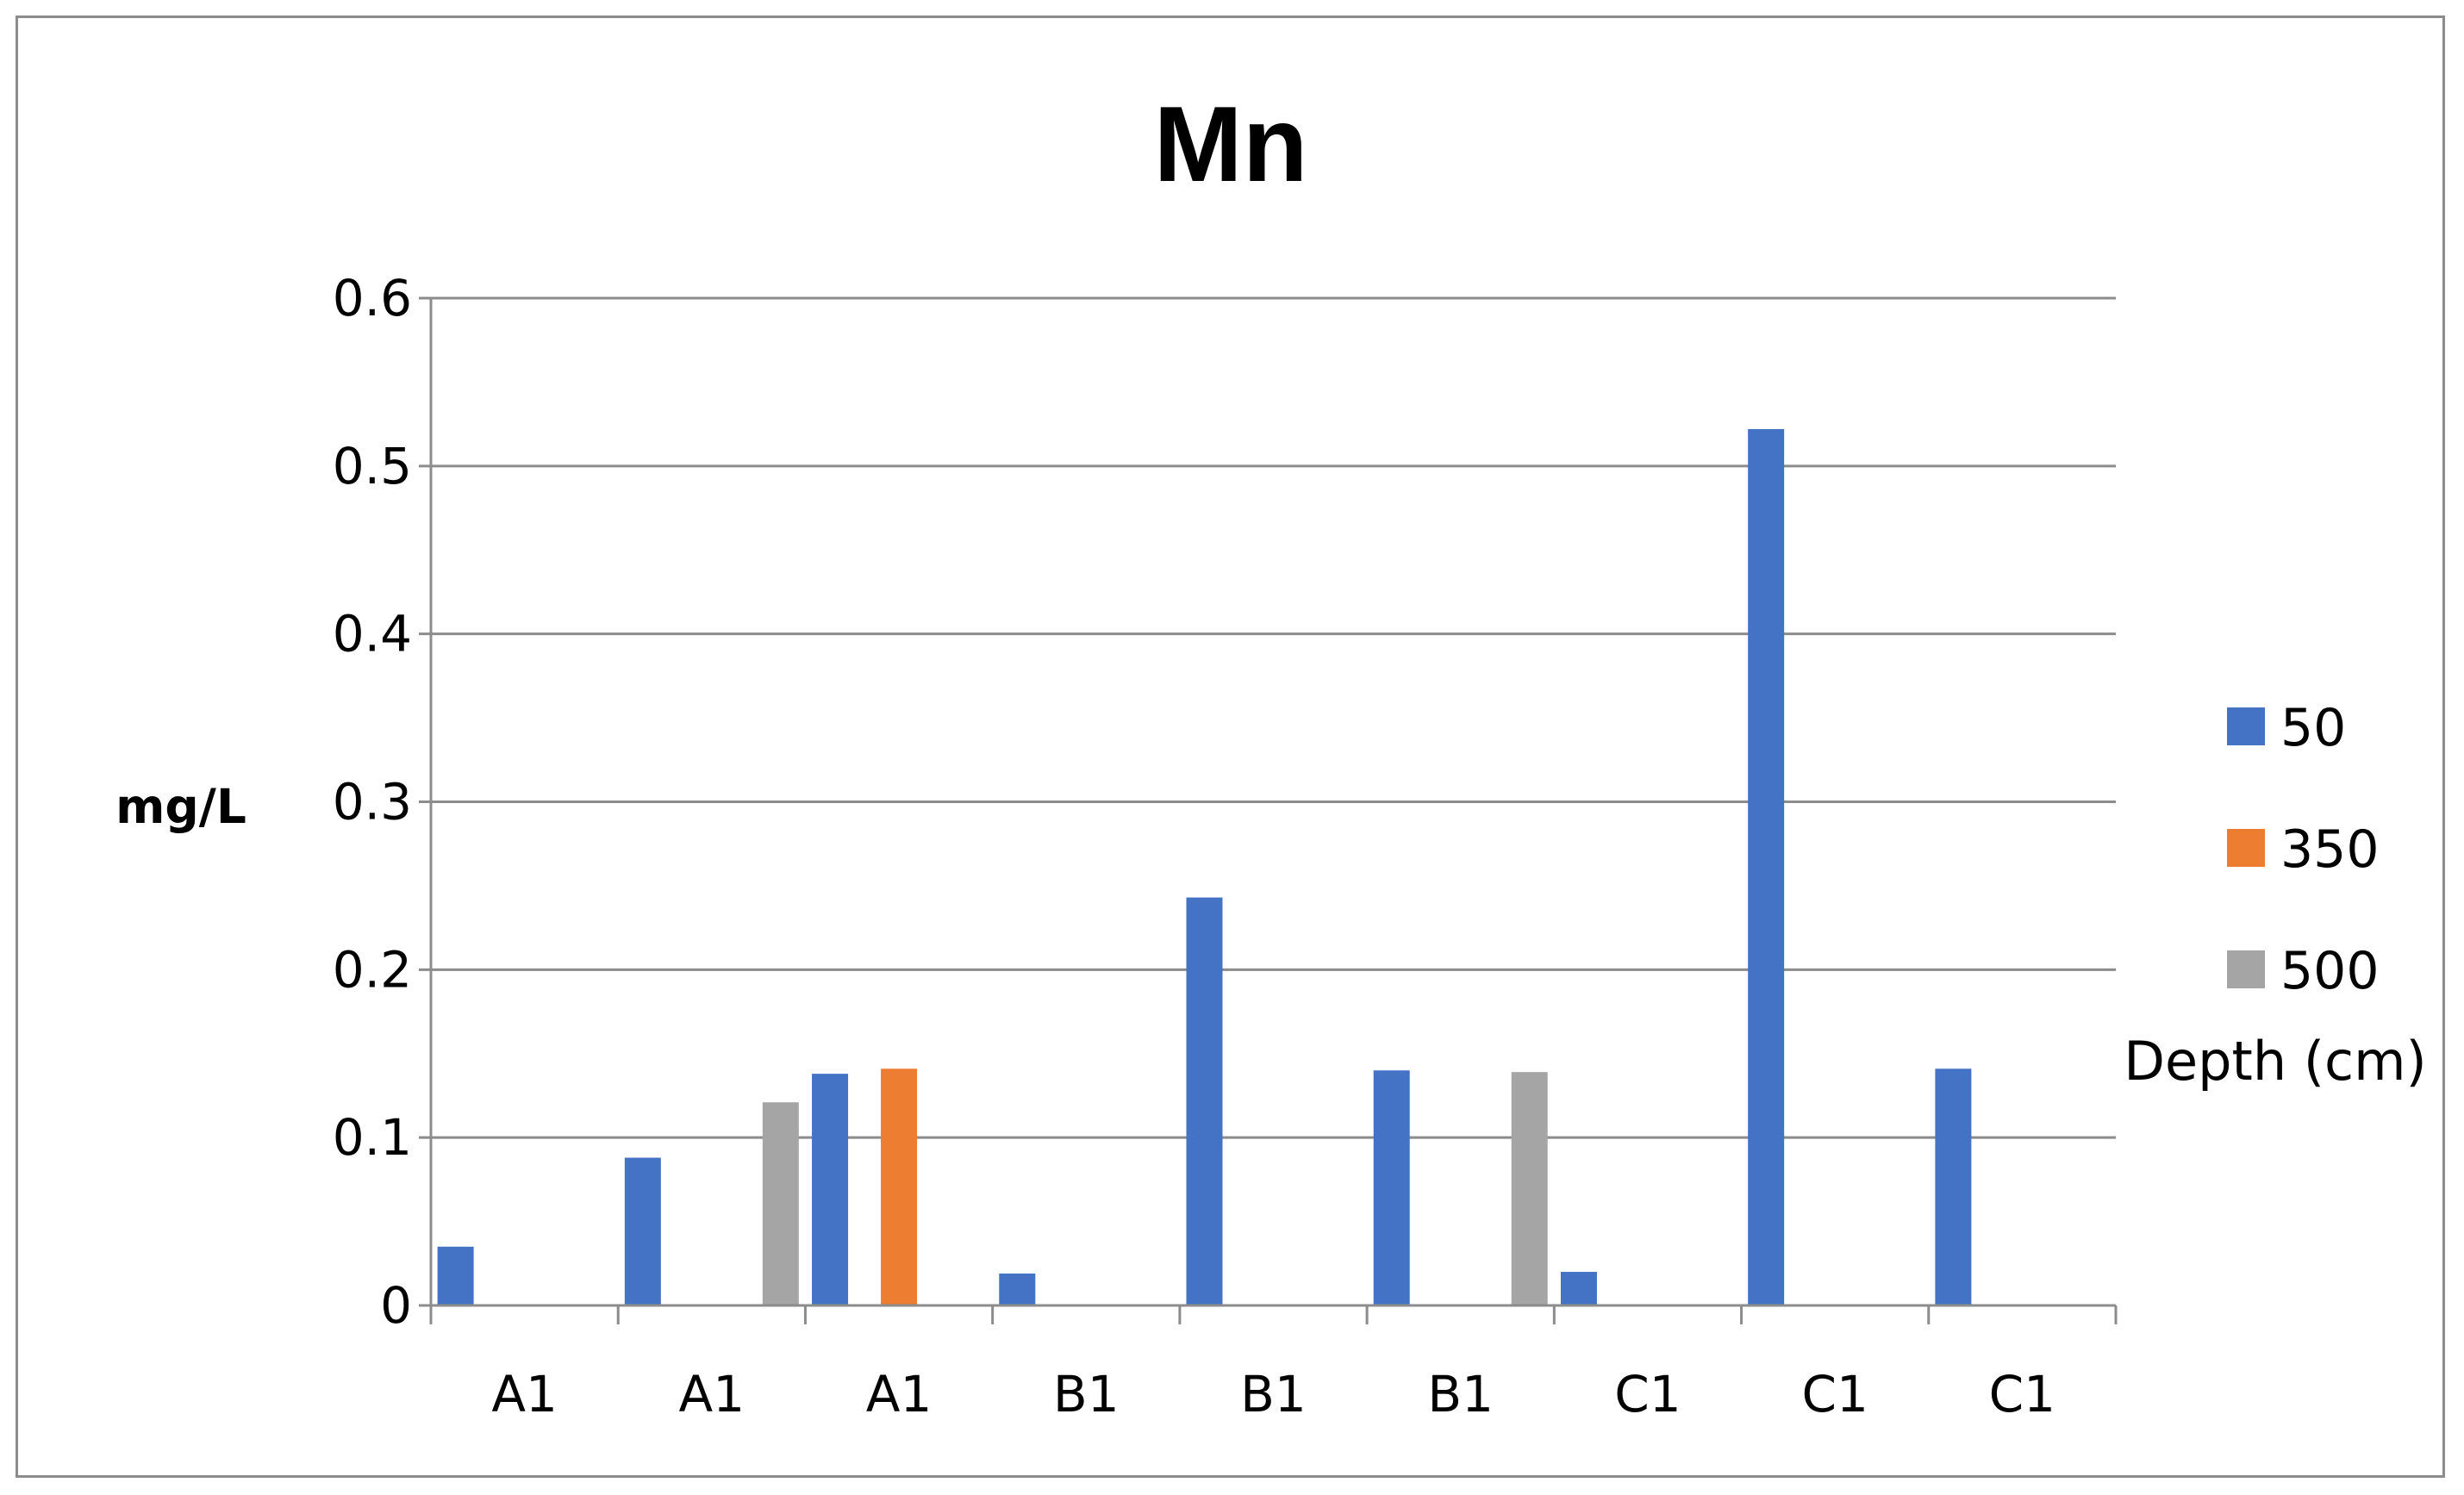  I want to click on y-tick-label: 0.2, so click(372, 969).